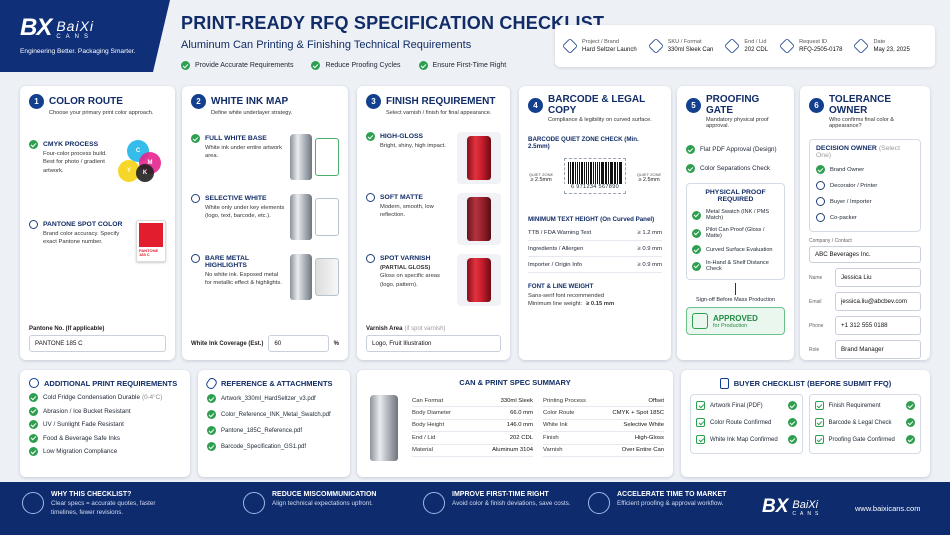  Describe the element at coordinates (807, 514) in the screenshot. I see `brand-sub: CANS` at that location.